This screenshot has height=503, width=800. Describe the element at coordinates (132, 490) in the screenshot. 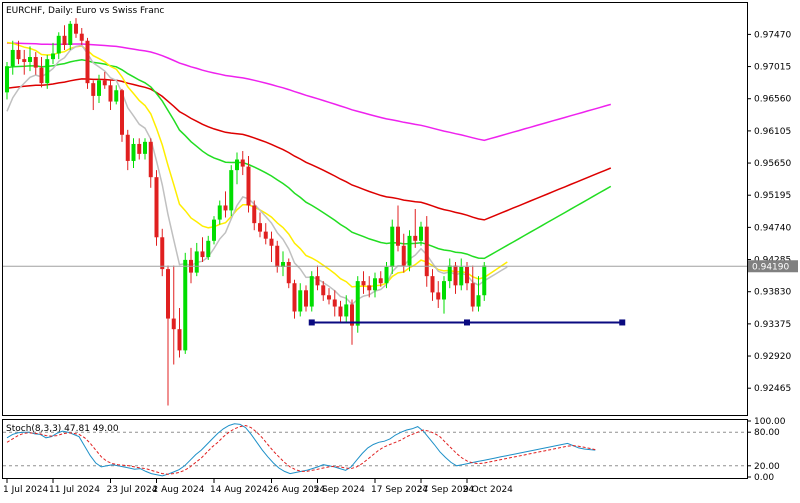

I see `date-label: 23 Jul 2024` at that location.